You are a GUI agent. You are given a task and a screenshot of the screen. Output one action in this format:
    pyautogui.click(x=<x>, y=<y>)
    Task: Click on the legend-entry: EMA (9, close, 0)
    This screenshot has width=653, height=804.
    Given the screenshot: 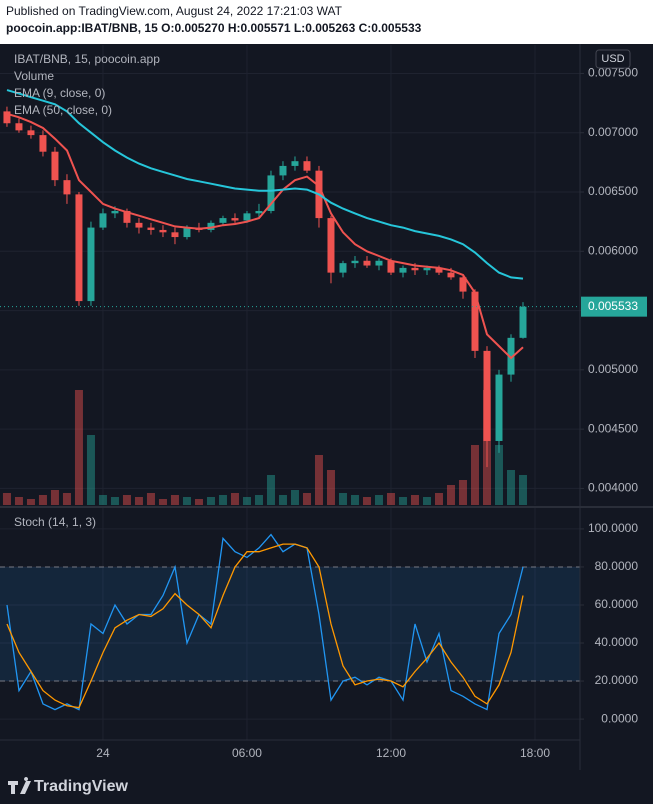 What is the action you would take?
    pyautogui.click(x=59, y=93)
    